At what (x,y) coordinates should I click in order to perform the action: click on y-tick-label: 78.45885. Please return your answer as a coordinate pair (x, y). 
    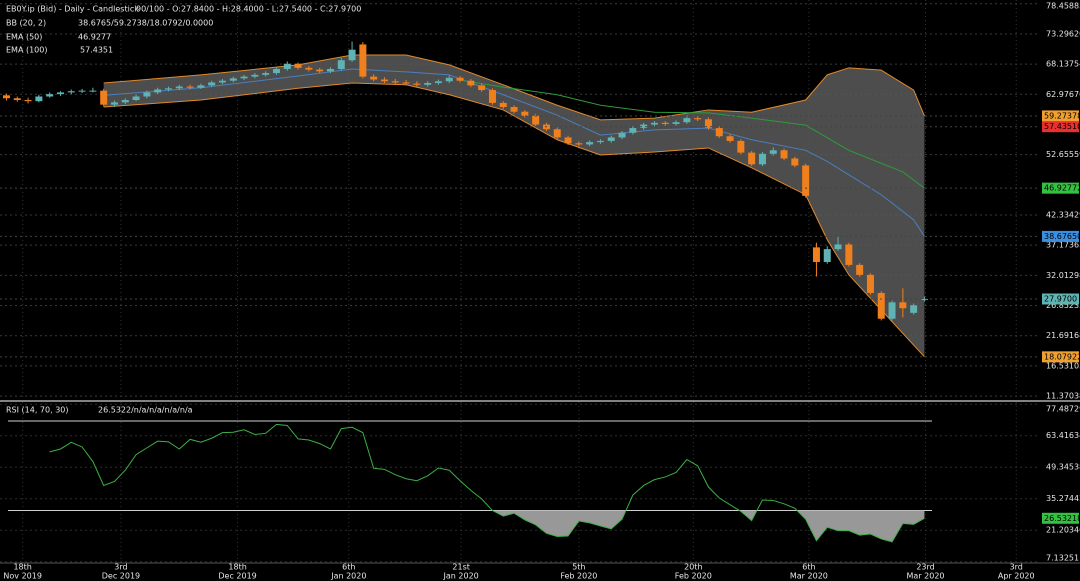
    Looking at the image, I should click on (1063, 6).